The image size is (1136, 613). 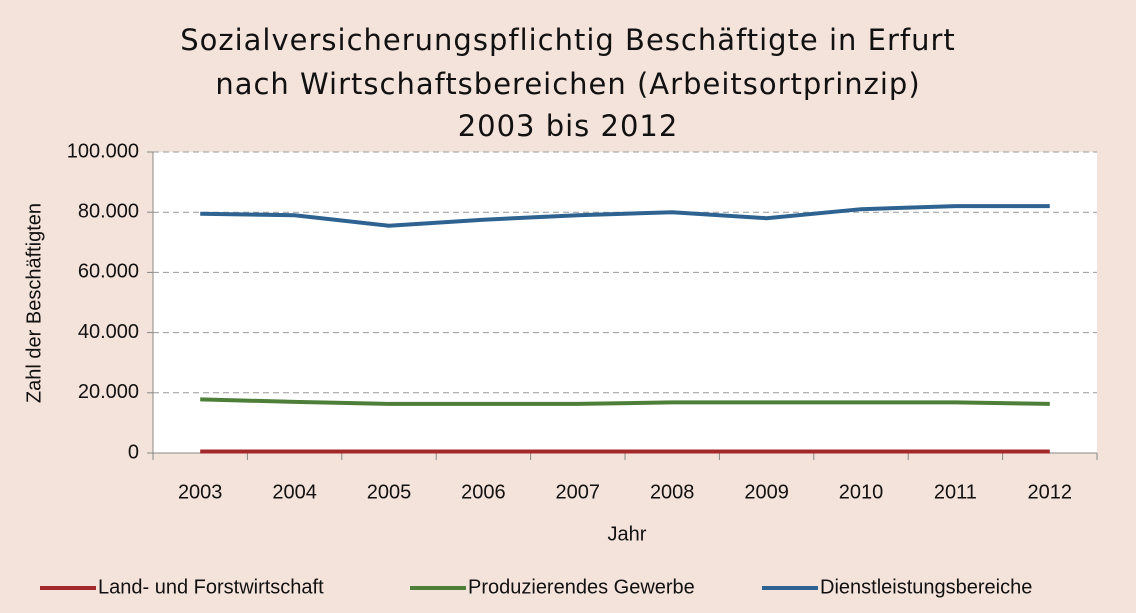 I want to click on legend-label: Produzierendes Gewerbe, so click(x=581, y=587).